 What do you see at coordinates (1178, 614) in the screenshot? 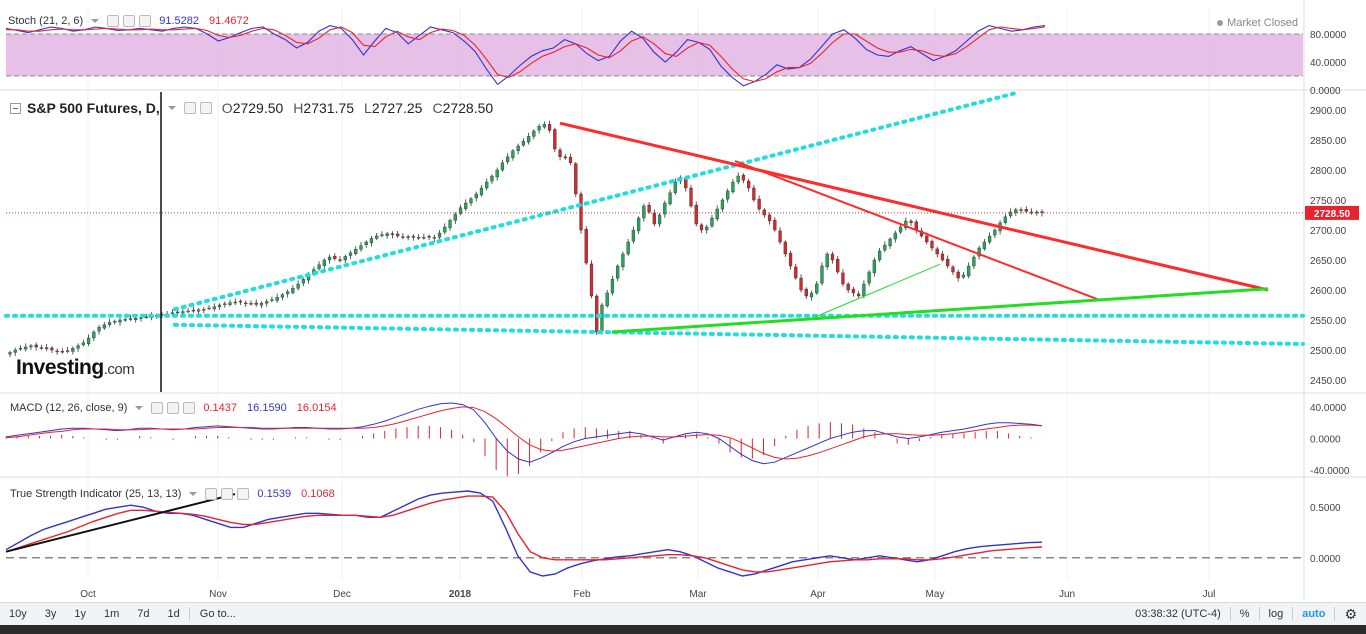
I see `clock-readout: 03:38:32 (UTC-4)` at bounding box center [1178, 614].